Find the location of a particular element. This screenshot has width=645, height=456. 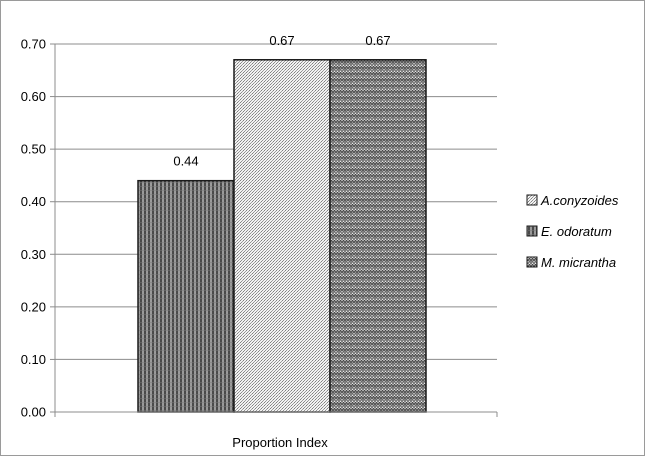

legend-label: M. micrantha is located at coordinates (578, 262).